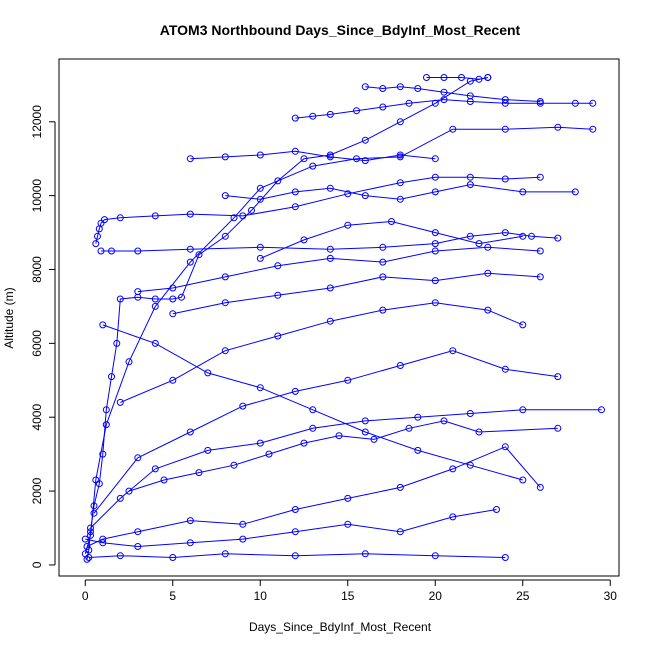 This screenshot has height=650, width=650. I want to click on y-tick-label: 8000, so click(37, 269).